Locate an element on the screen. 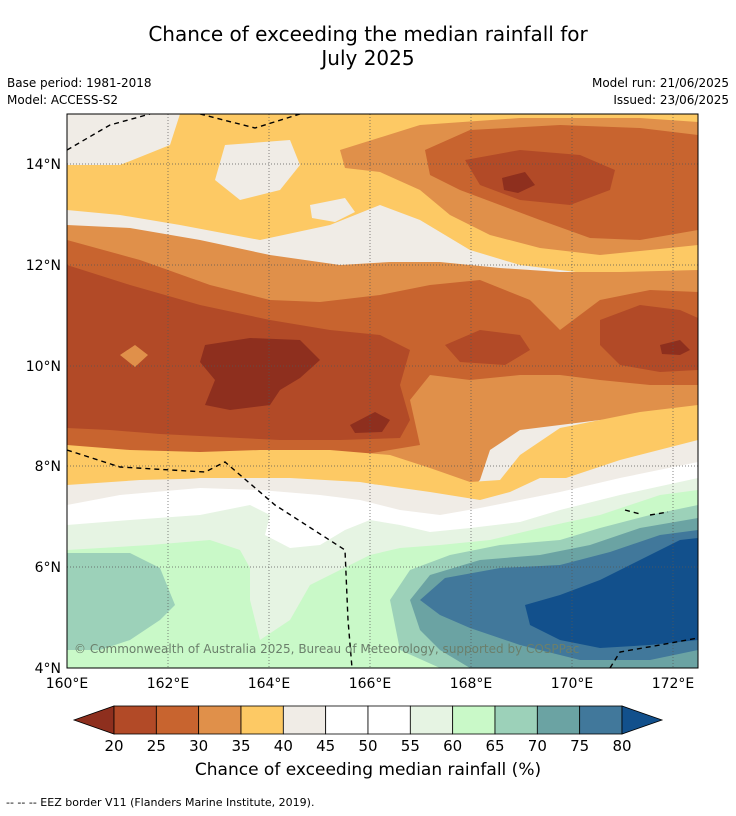 The width and height of the screenshot is (736, 816). longitude-labels: 160°E 162°E 164°E 166°E 168°E 170°E 172°E is located at coordinates (370, 684).